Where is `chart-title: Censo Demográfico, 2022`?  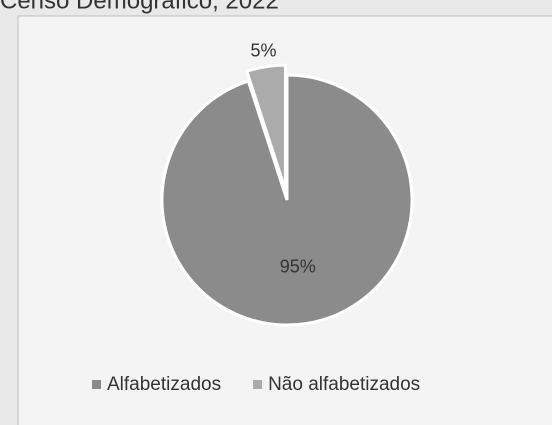
chart-title: Censo Demográfico, 2022 is located at coordinates (139, 7).